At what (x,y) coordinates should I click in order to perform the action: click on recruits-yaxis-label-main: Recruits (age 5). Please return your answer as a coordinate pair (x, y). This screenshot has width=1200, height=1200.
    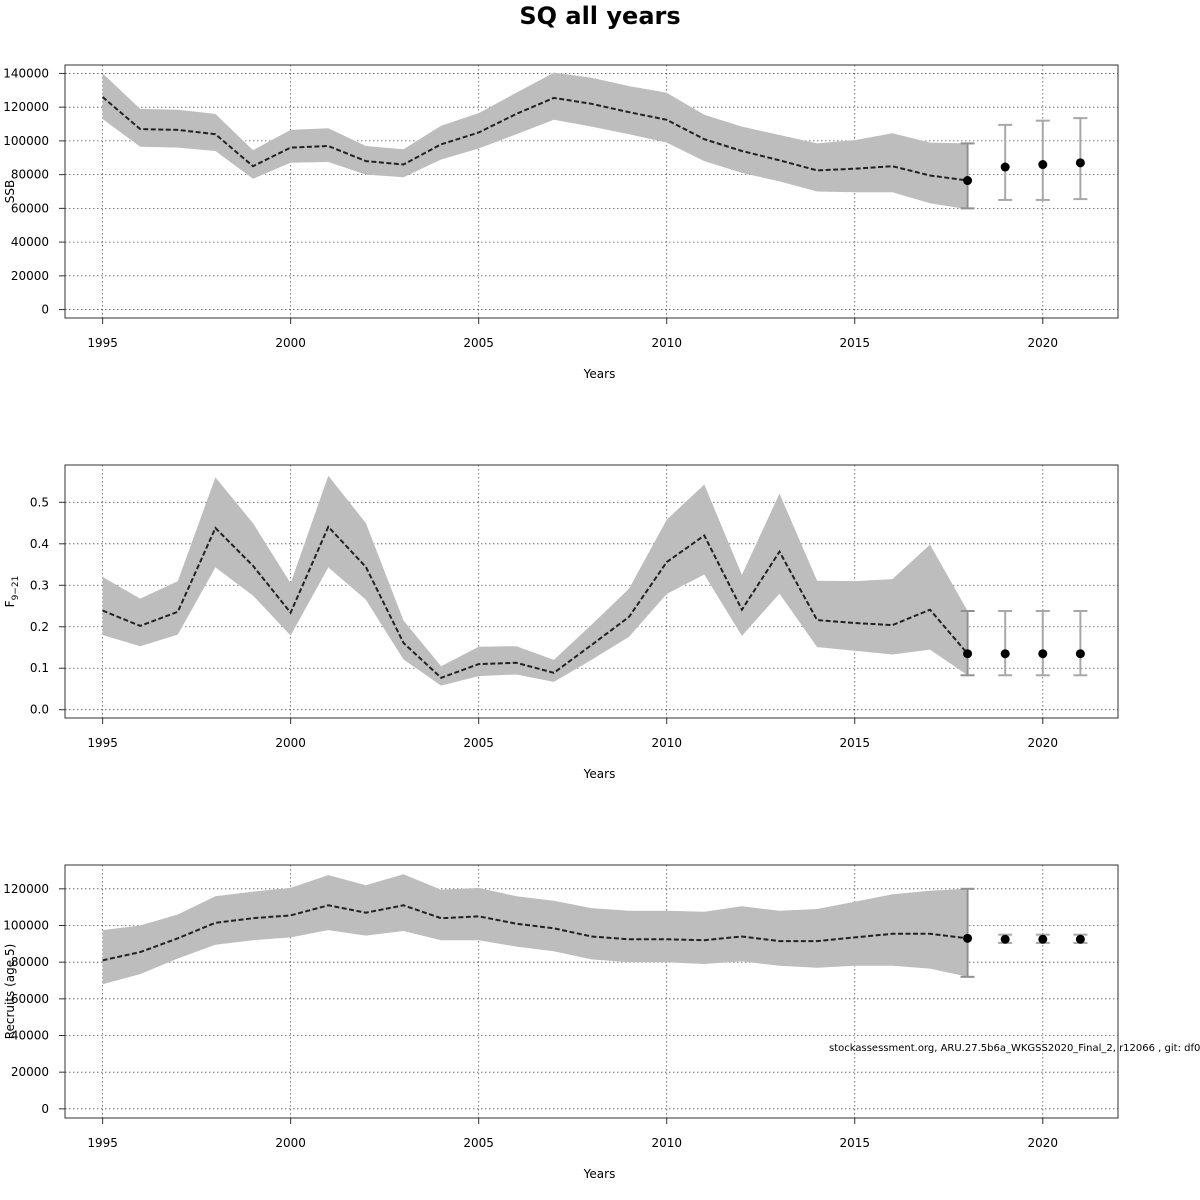
    Looking at the image, I should click on (10, 992).